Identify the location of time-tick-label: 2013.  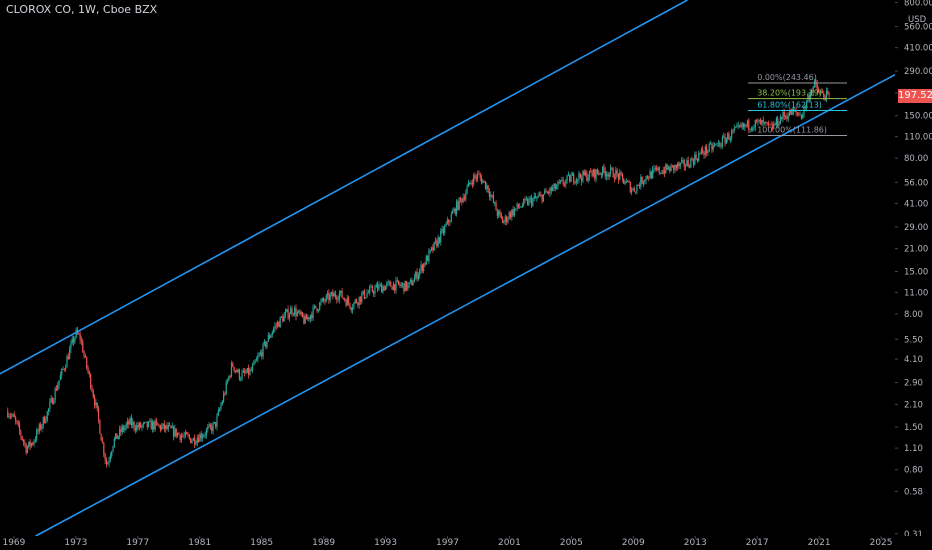
(695, 543).